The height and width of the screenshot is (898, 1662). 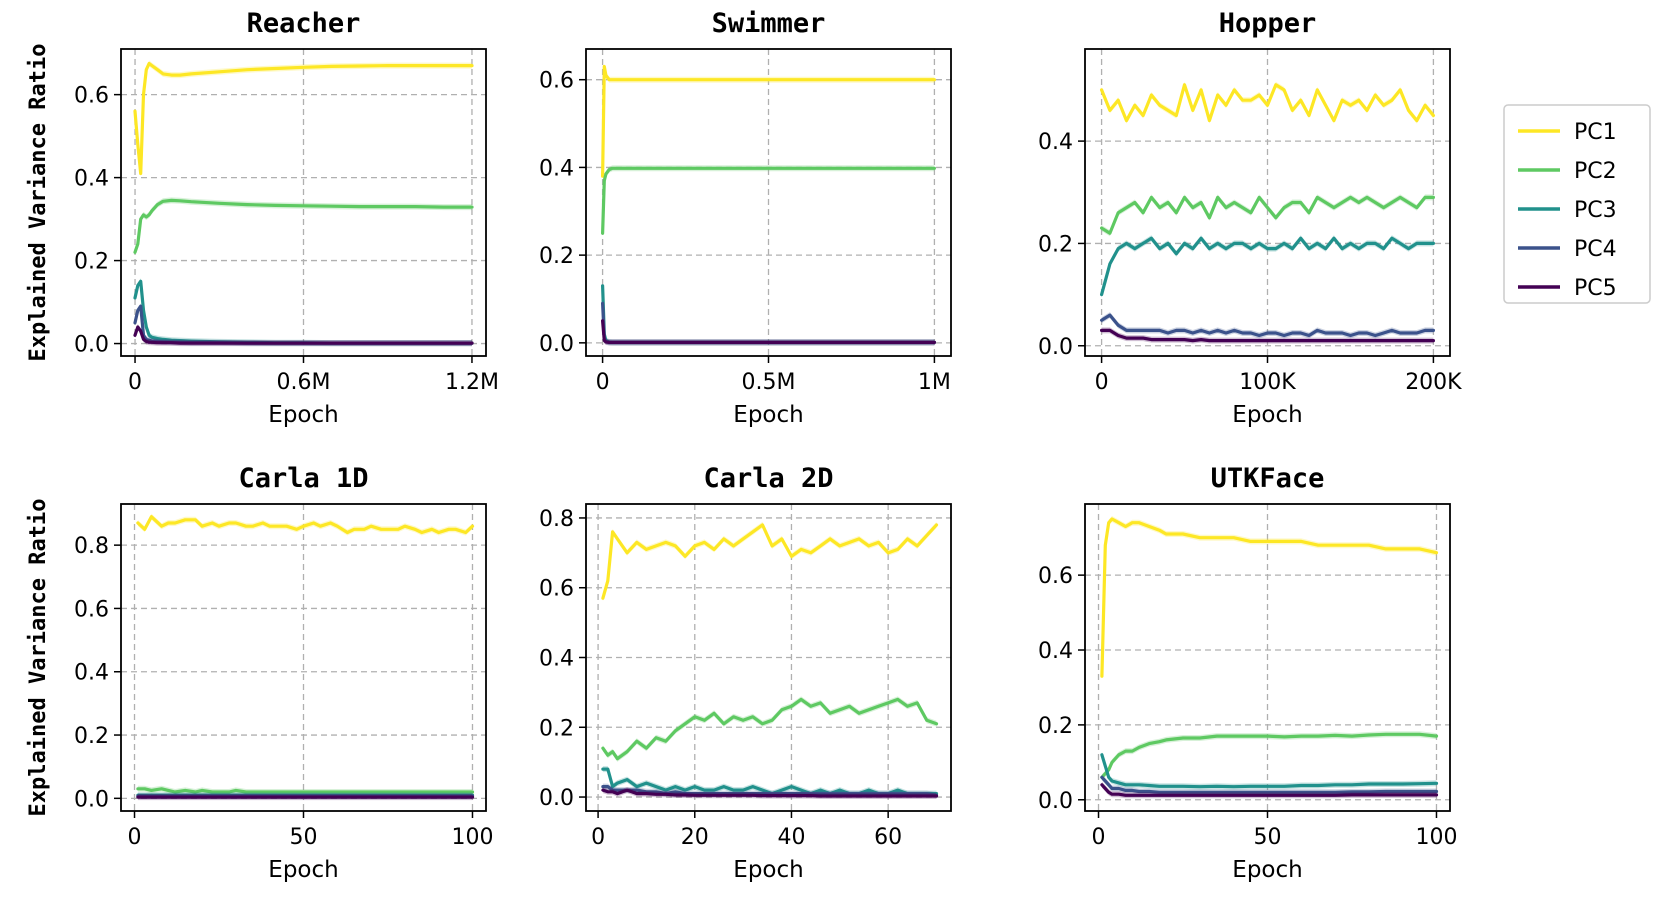 What do you see at coordinates (934, 382) in the screenshot?
I see `x-tick-label: 1M` at bounding box center [934, 382].